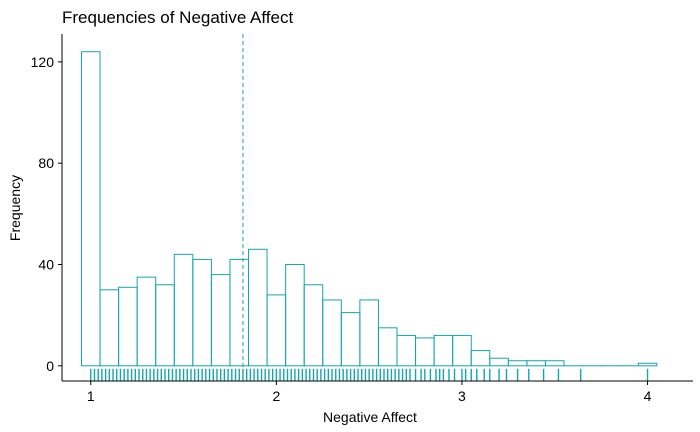 The width and height of the screenshot is (700, 432). I want to click on y-ticks-group: 0 40 80 120, so click(46, 214).